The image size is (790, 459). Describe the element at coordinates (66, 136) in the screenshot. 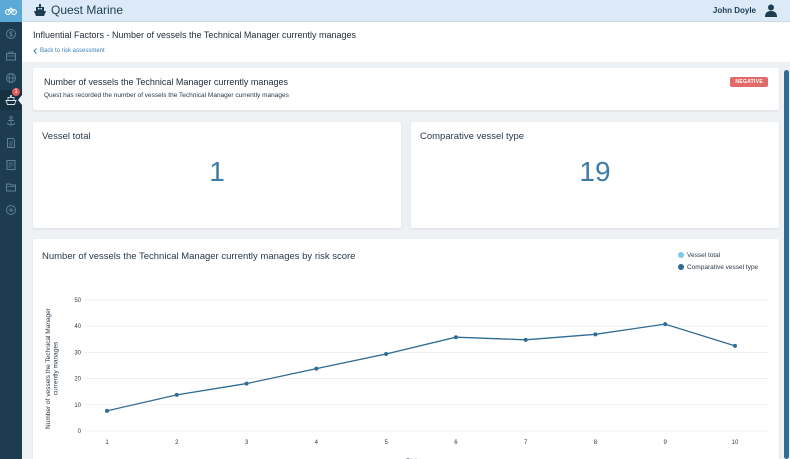

I see `vessel-total-label: Vessel total` at that location.